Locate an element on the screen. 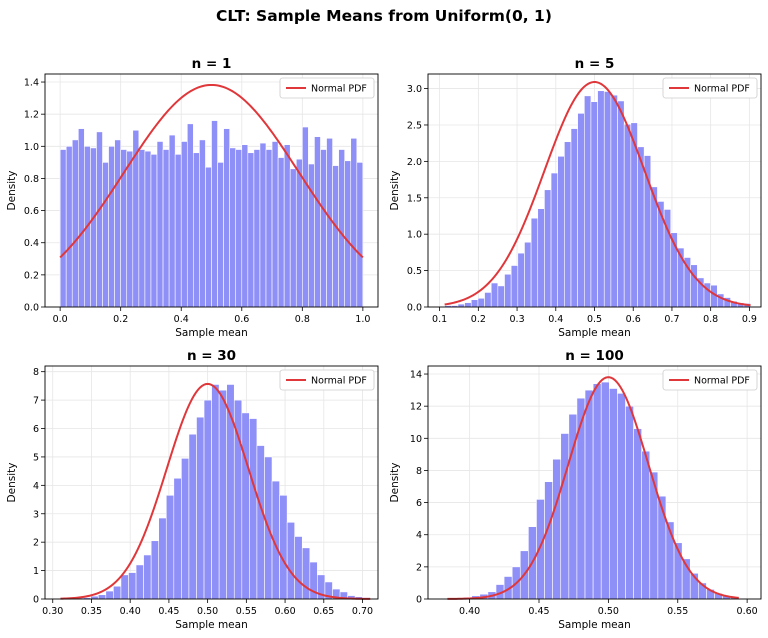 This screenshot has height=638, width=768. y-tick-label: 1.2 is located at coordinates (31, 115).